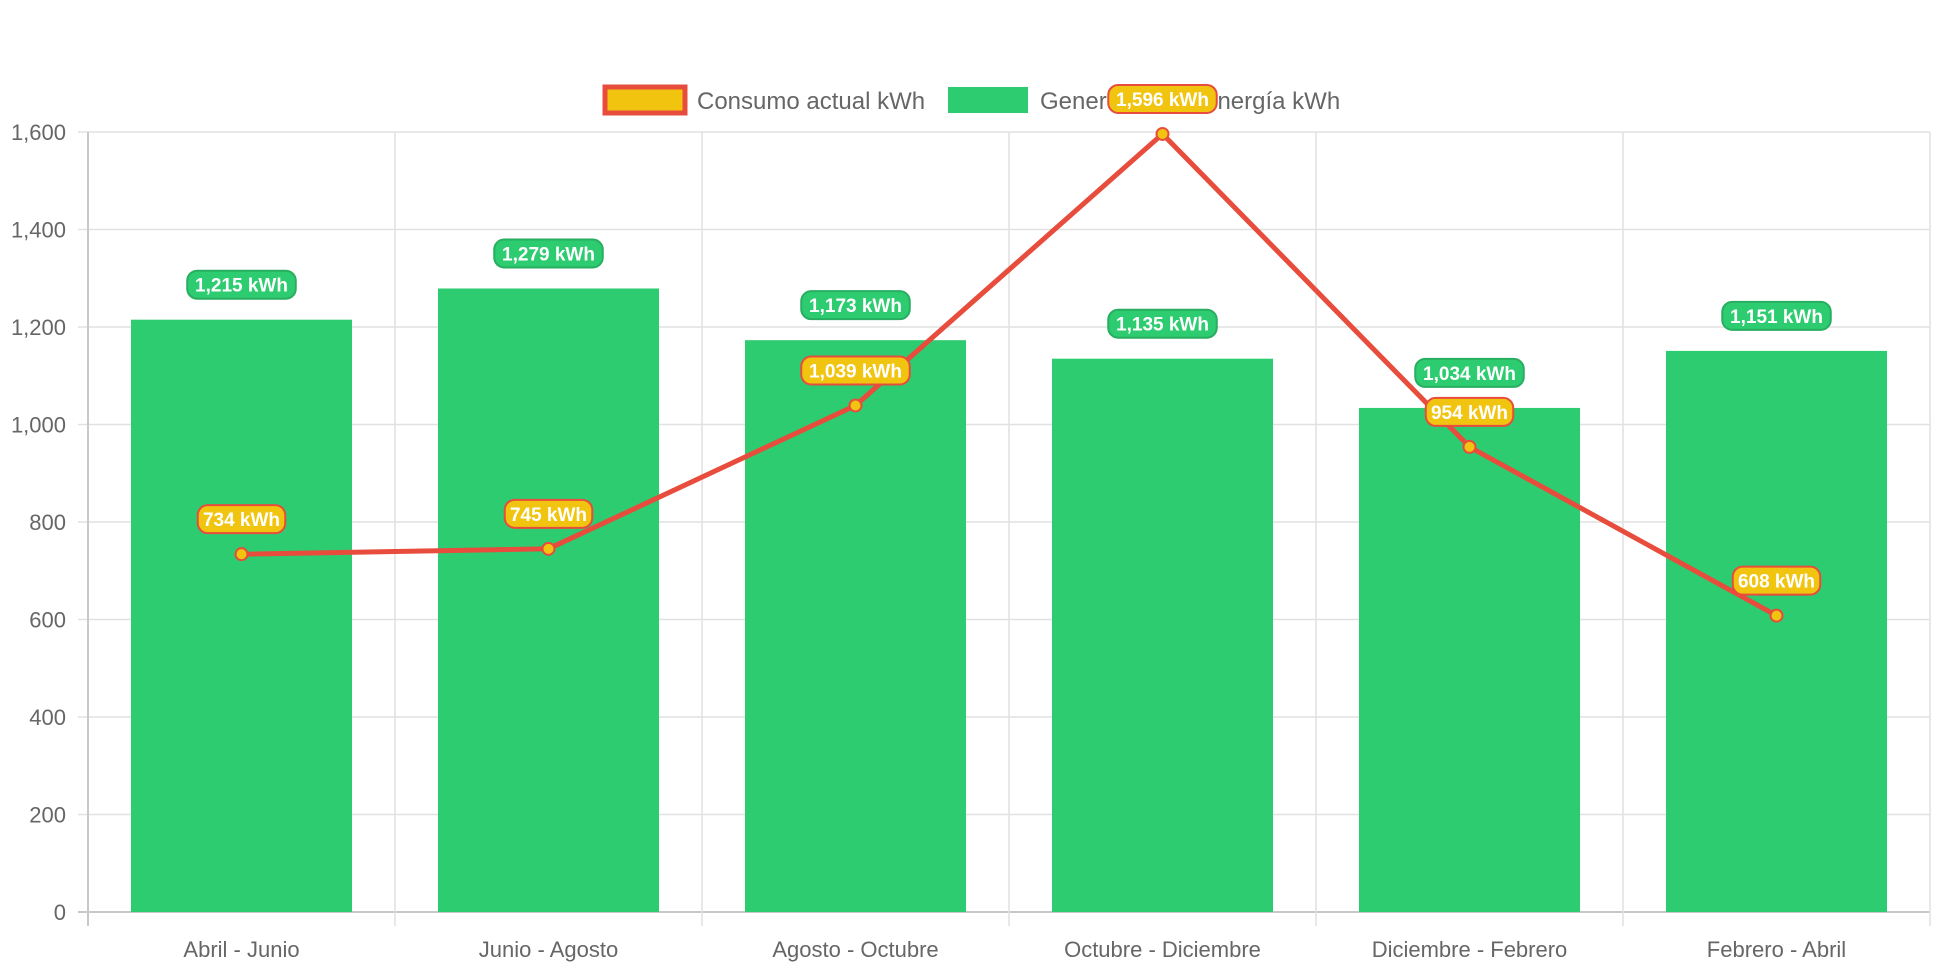 This screenshot has width=1942, height=975. I want to click on bar-data-label-text: 1,034 kWh, so click(1469, 374).